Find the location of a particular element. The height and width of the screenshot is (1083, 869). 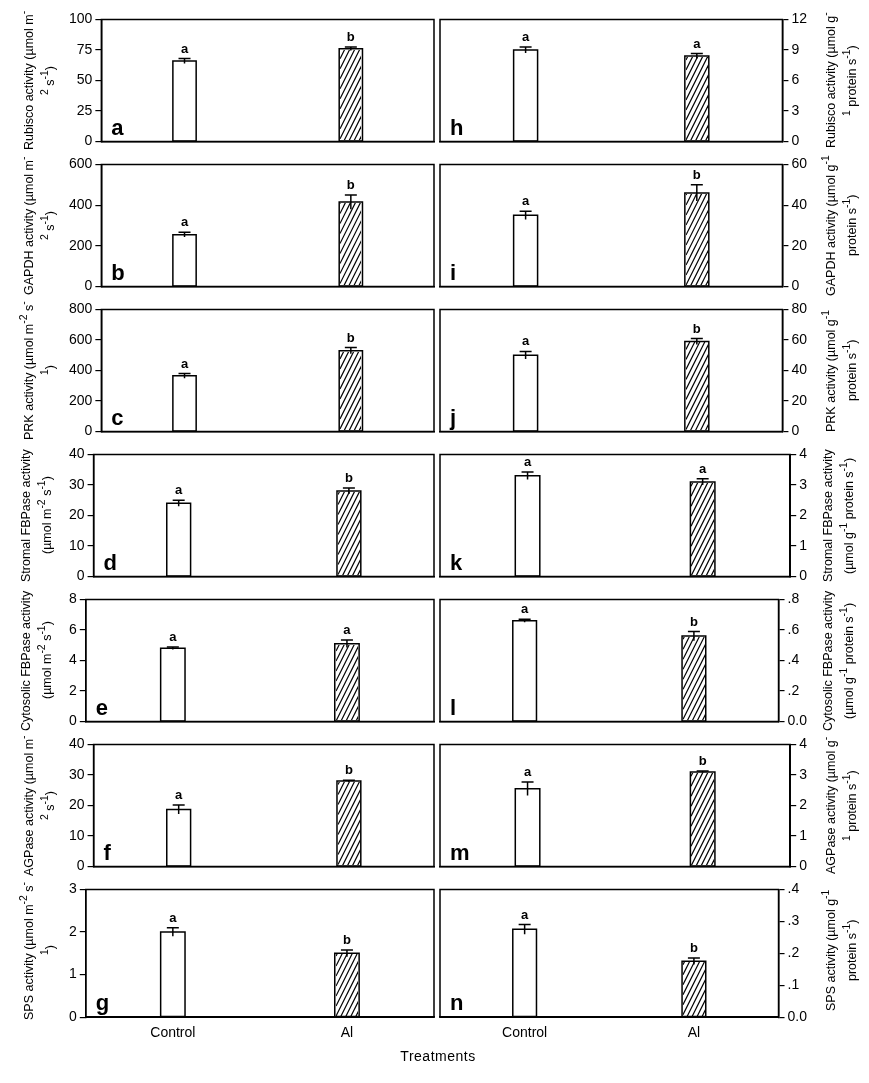

y-tick-label: 60 is located at coordinates (799, 338).